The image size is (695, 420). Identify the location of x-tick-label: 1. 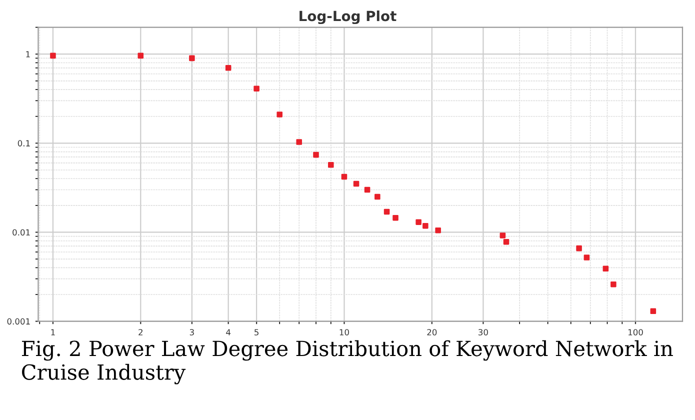
(53, 332).